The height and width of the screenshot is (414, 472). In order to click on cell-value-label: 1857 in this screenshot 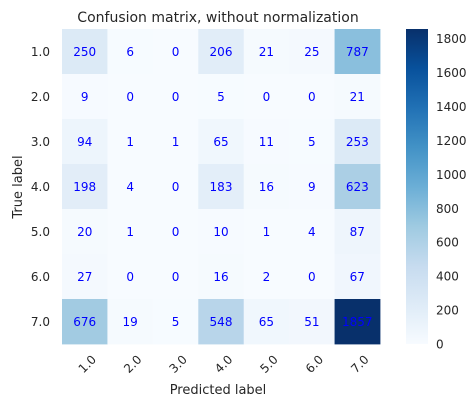, I will do `click(357, 322)`.